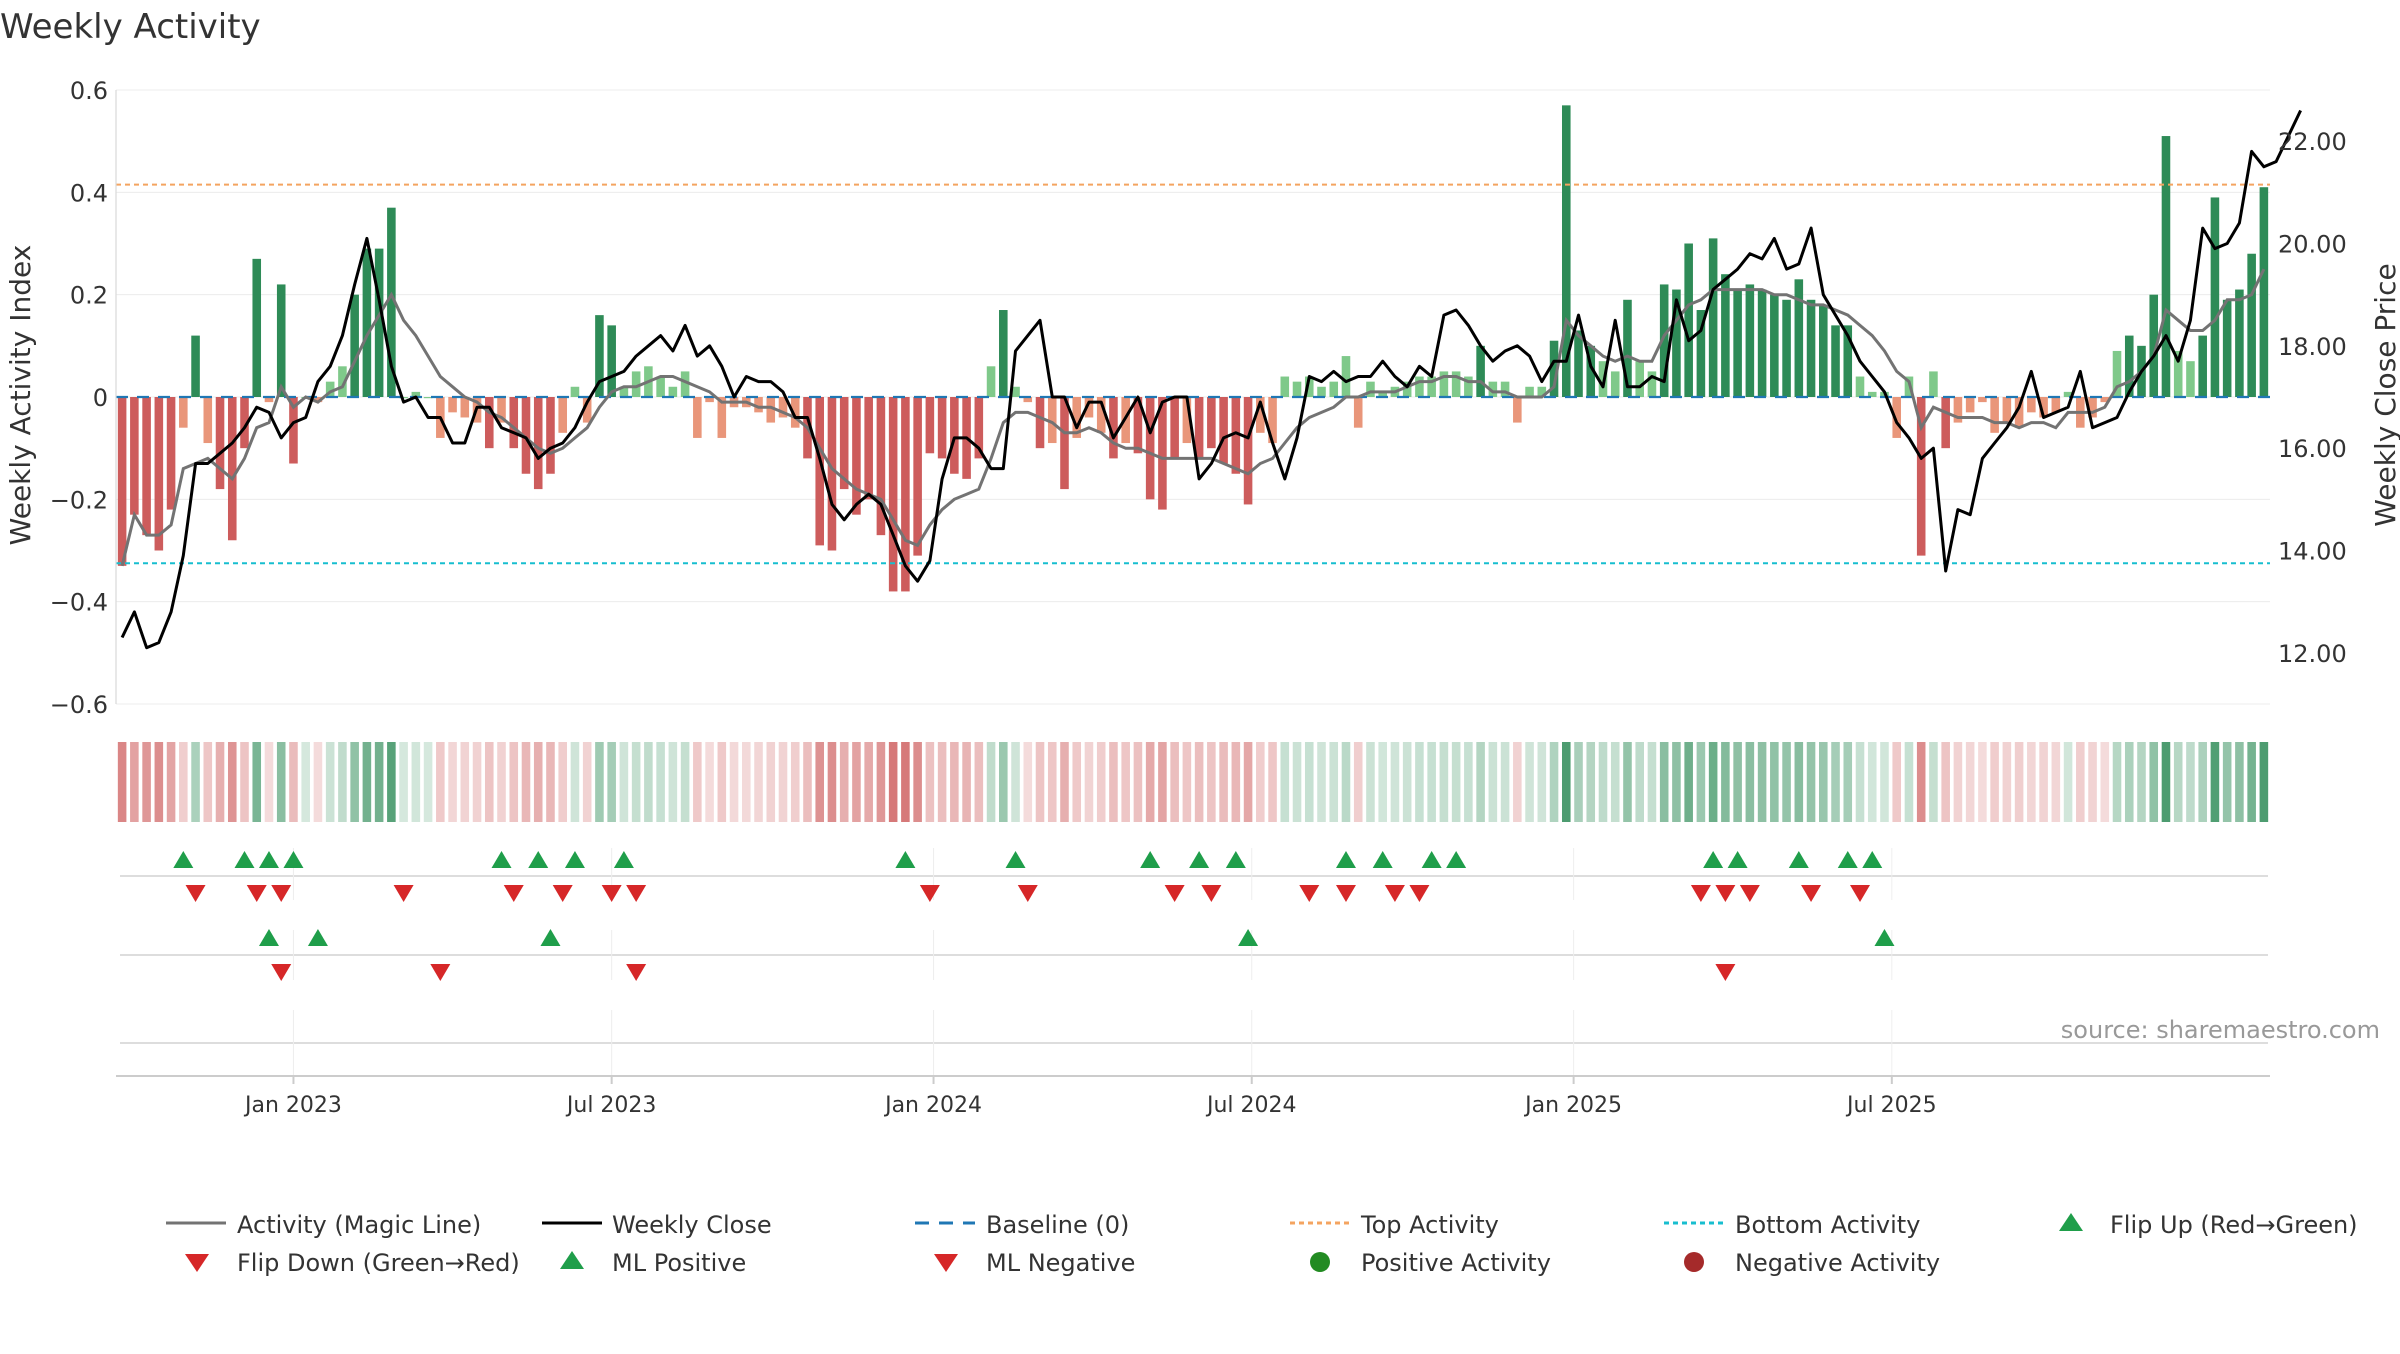  What do you see at coordinates (268, 937) in the screenshot?
I see `ml-positive-marker` at bounding box center [268, 937].